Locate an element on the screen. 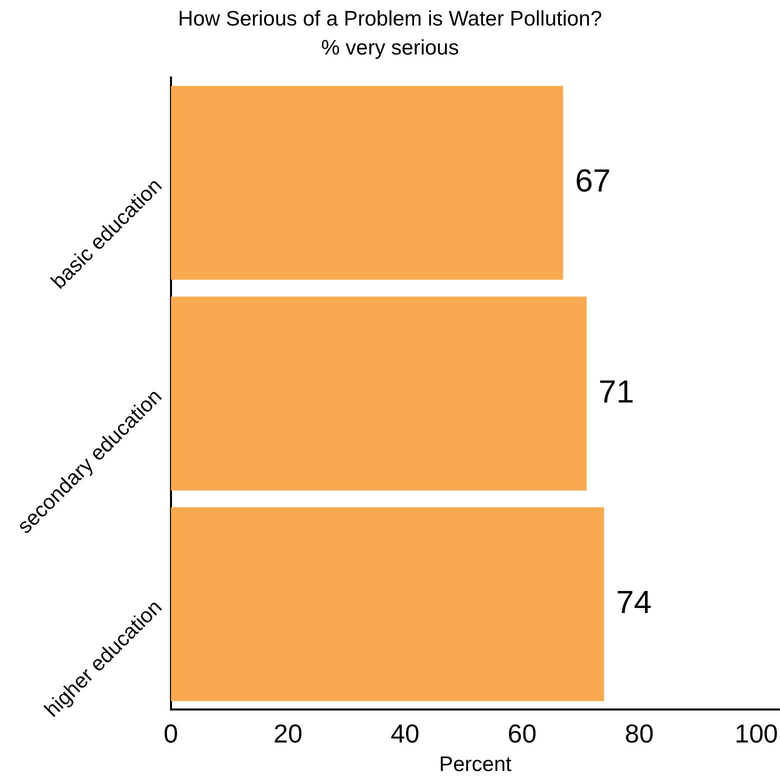  chart-title: How Serious of a Problem is Water Pollution? is located at coordinates (390, 18).